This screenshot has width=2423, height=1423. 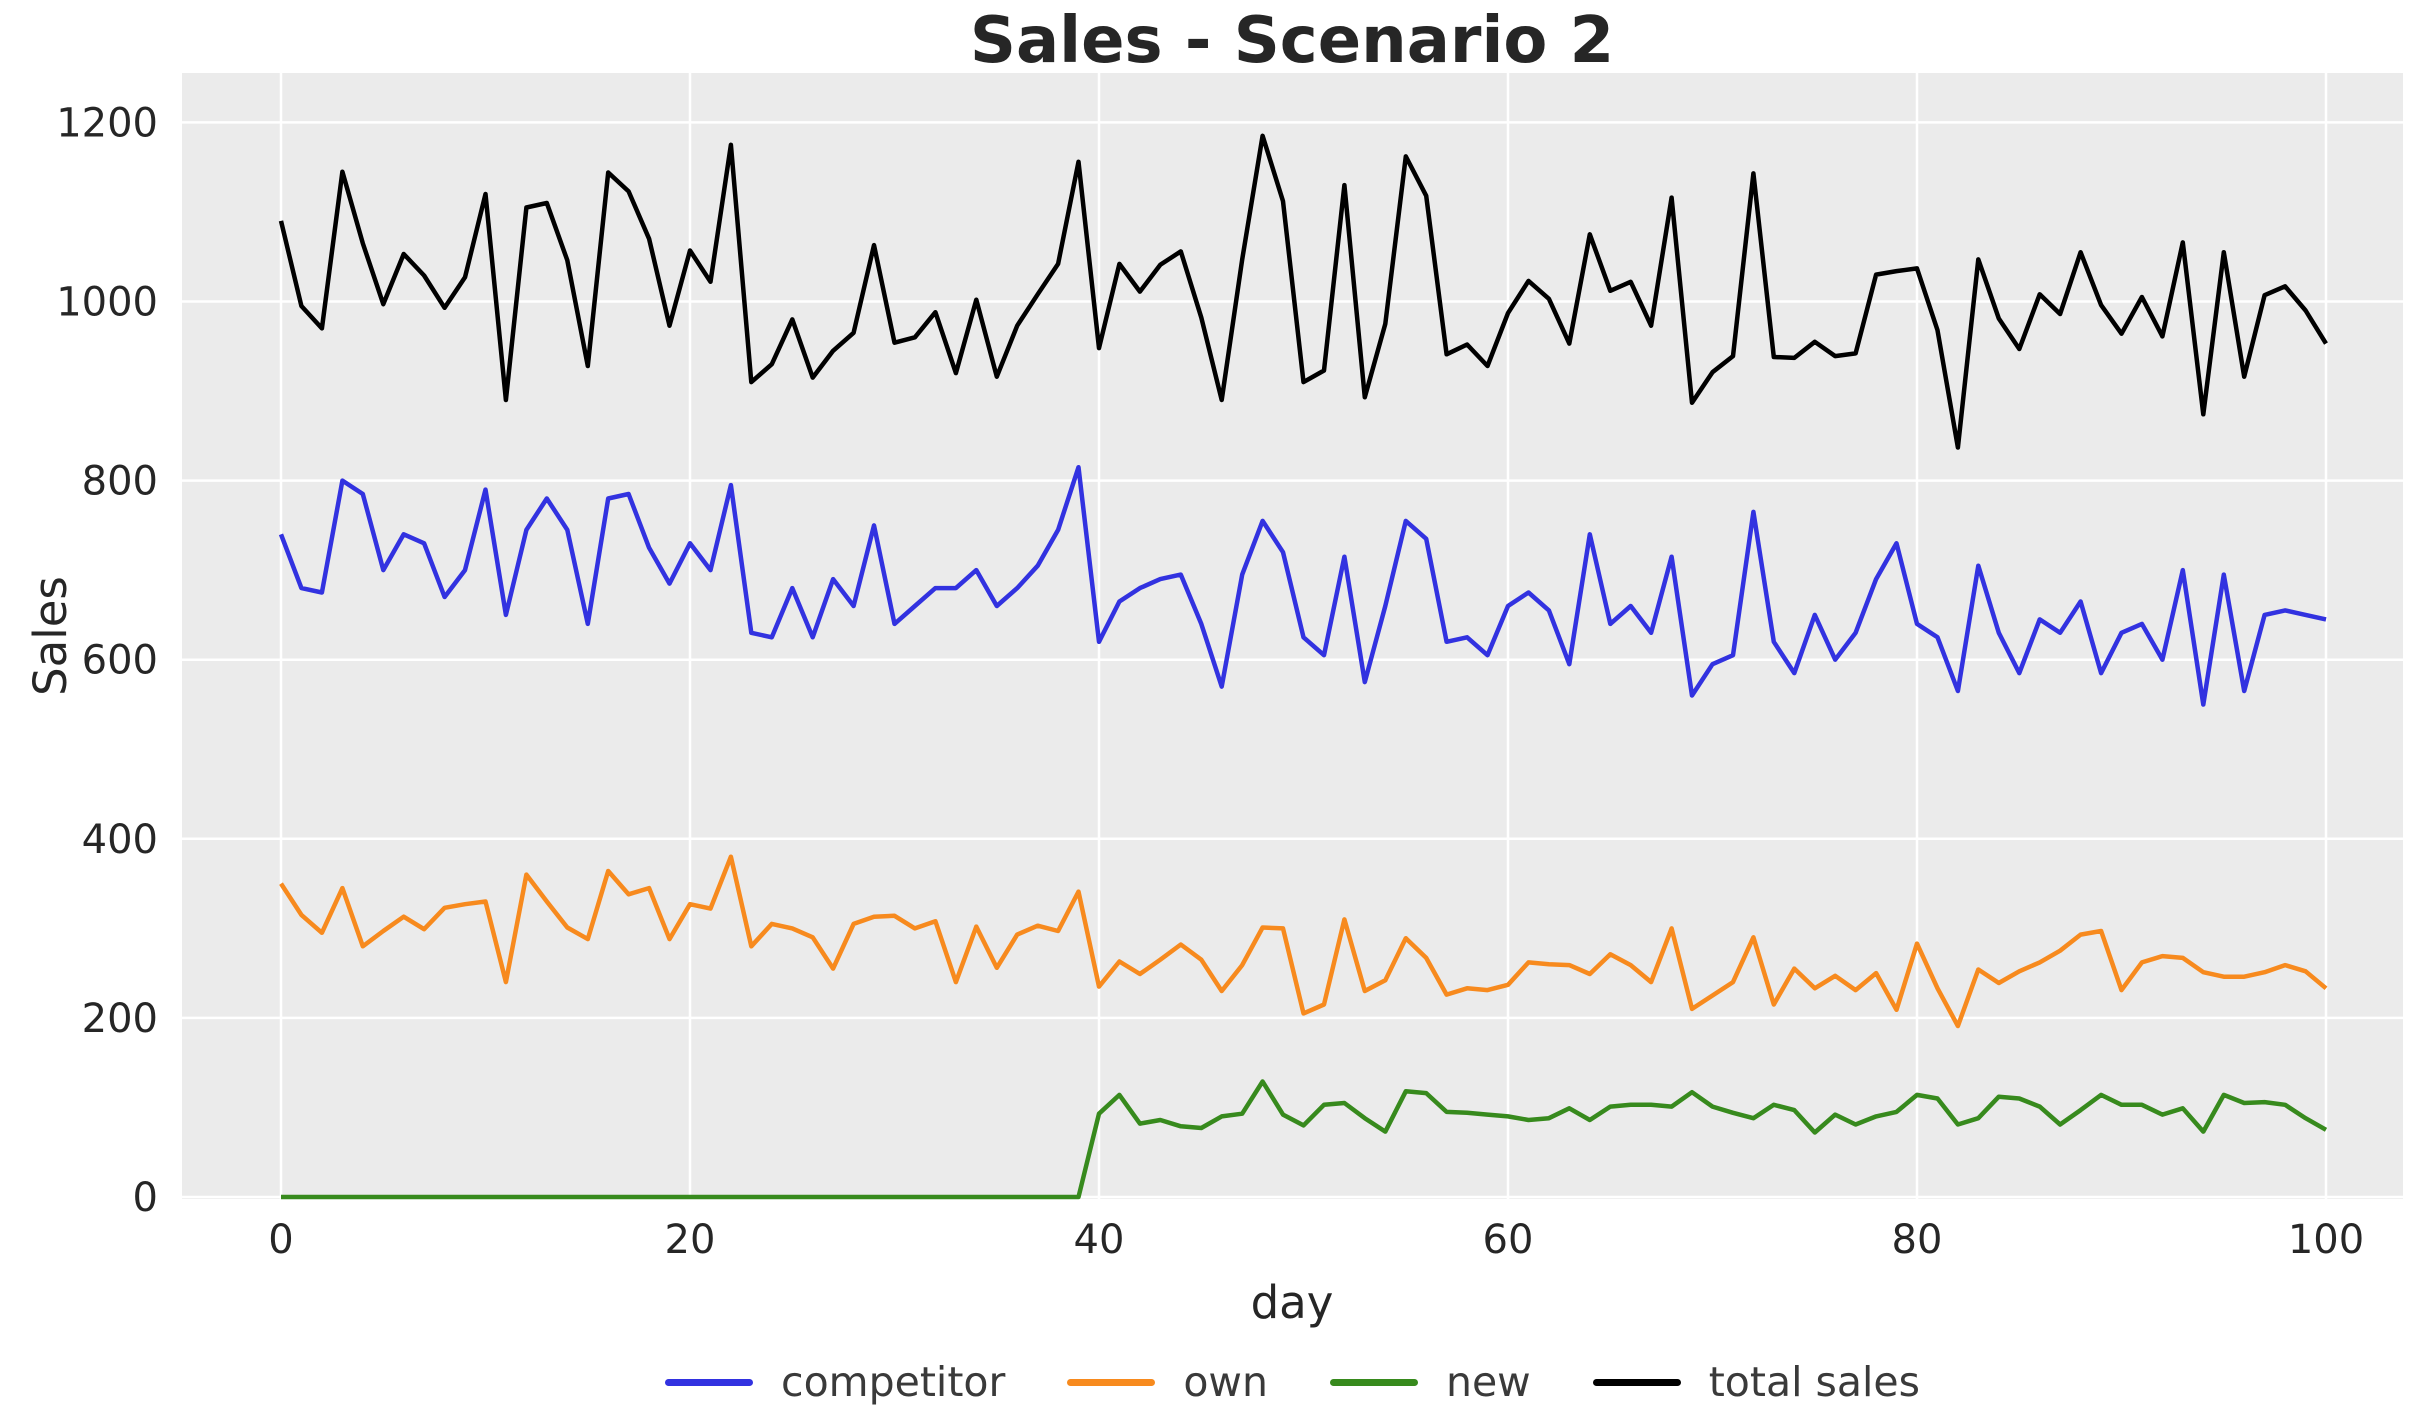 I want to click on y-tick-label: 400, so click(x=120, y=840).